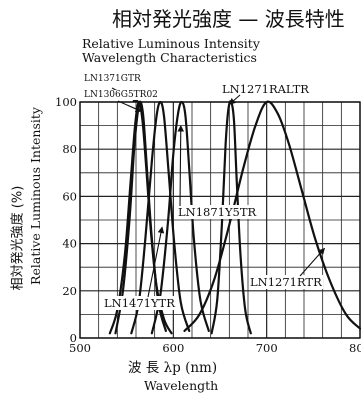 This screenshot has height=399, width=361. I want to click on x-tick-label: 600, so click(173, 348).